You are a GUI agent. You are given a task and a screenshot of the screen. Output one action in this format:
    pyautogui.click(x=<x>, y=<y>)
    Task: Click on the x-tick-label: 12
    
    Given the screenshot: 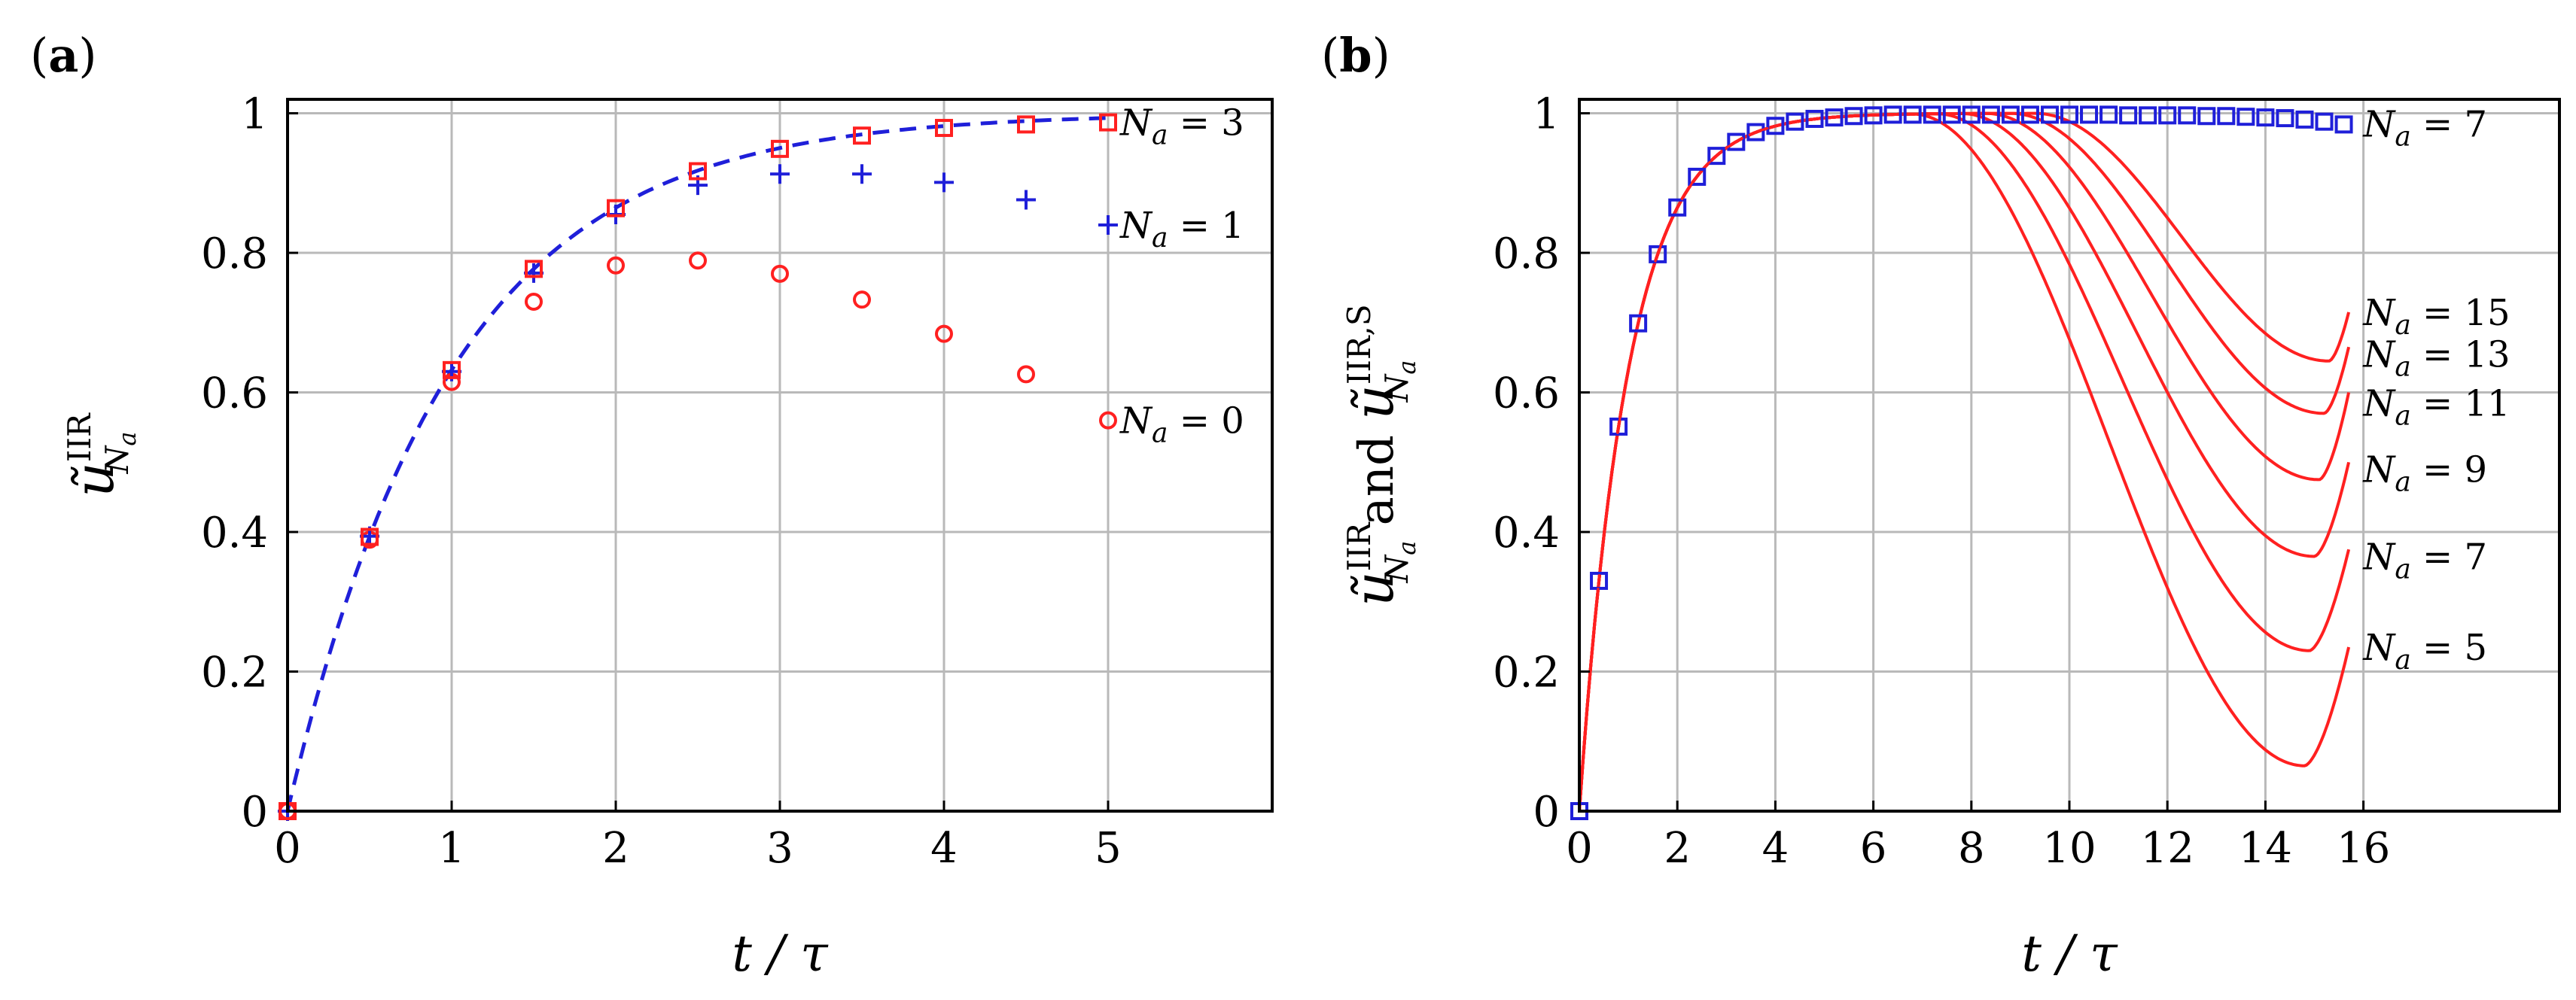 What is the action you would take?
    pyautogui.click(x=2168, y=849)
    